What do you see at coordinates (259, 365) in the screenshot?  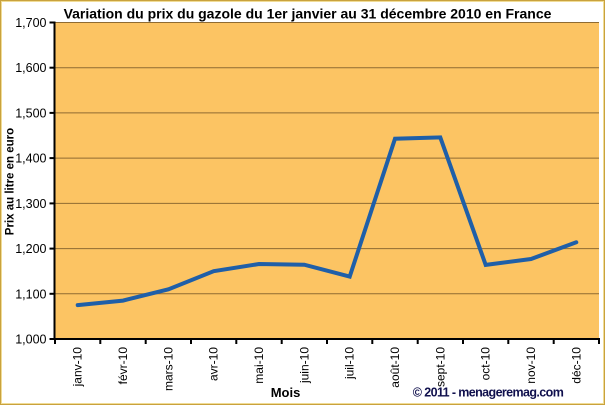 I see `svg-text: mai-10` at bounding box center [259, 365].